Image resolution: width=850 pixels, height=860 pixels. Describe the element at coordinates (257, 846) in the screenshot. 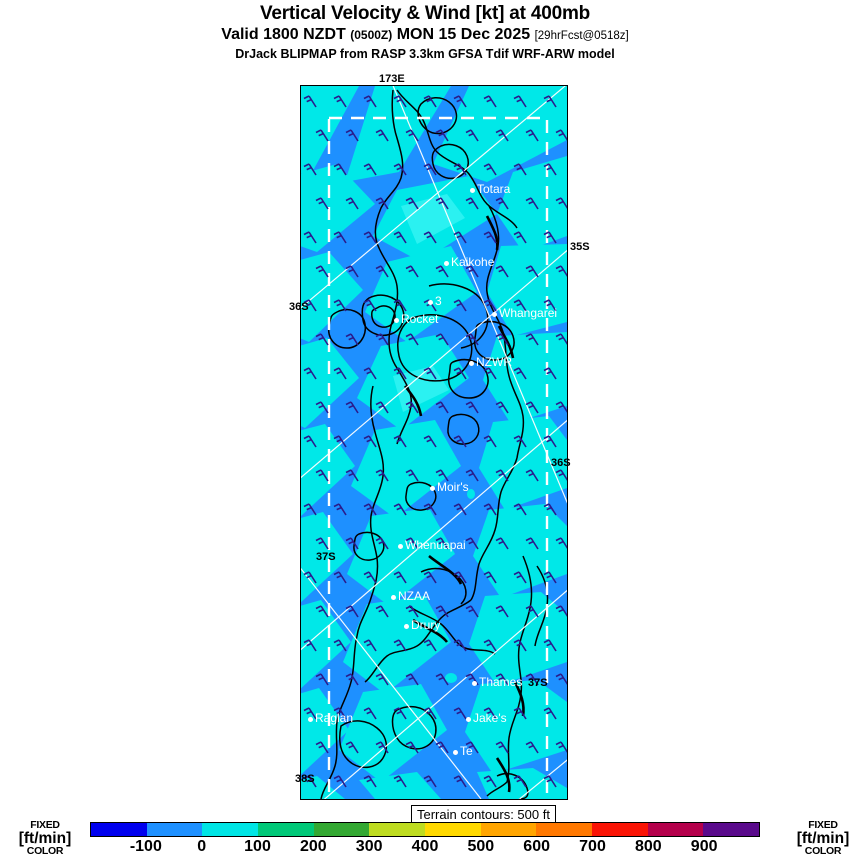

I see `colorbar-tick-100: 100` at that location.